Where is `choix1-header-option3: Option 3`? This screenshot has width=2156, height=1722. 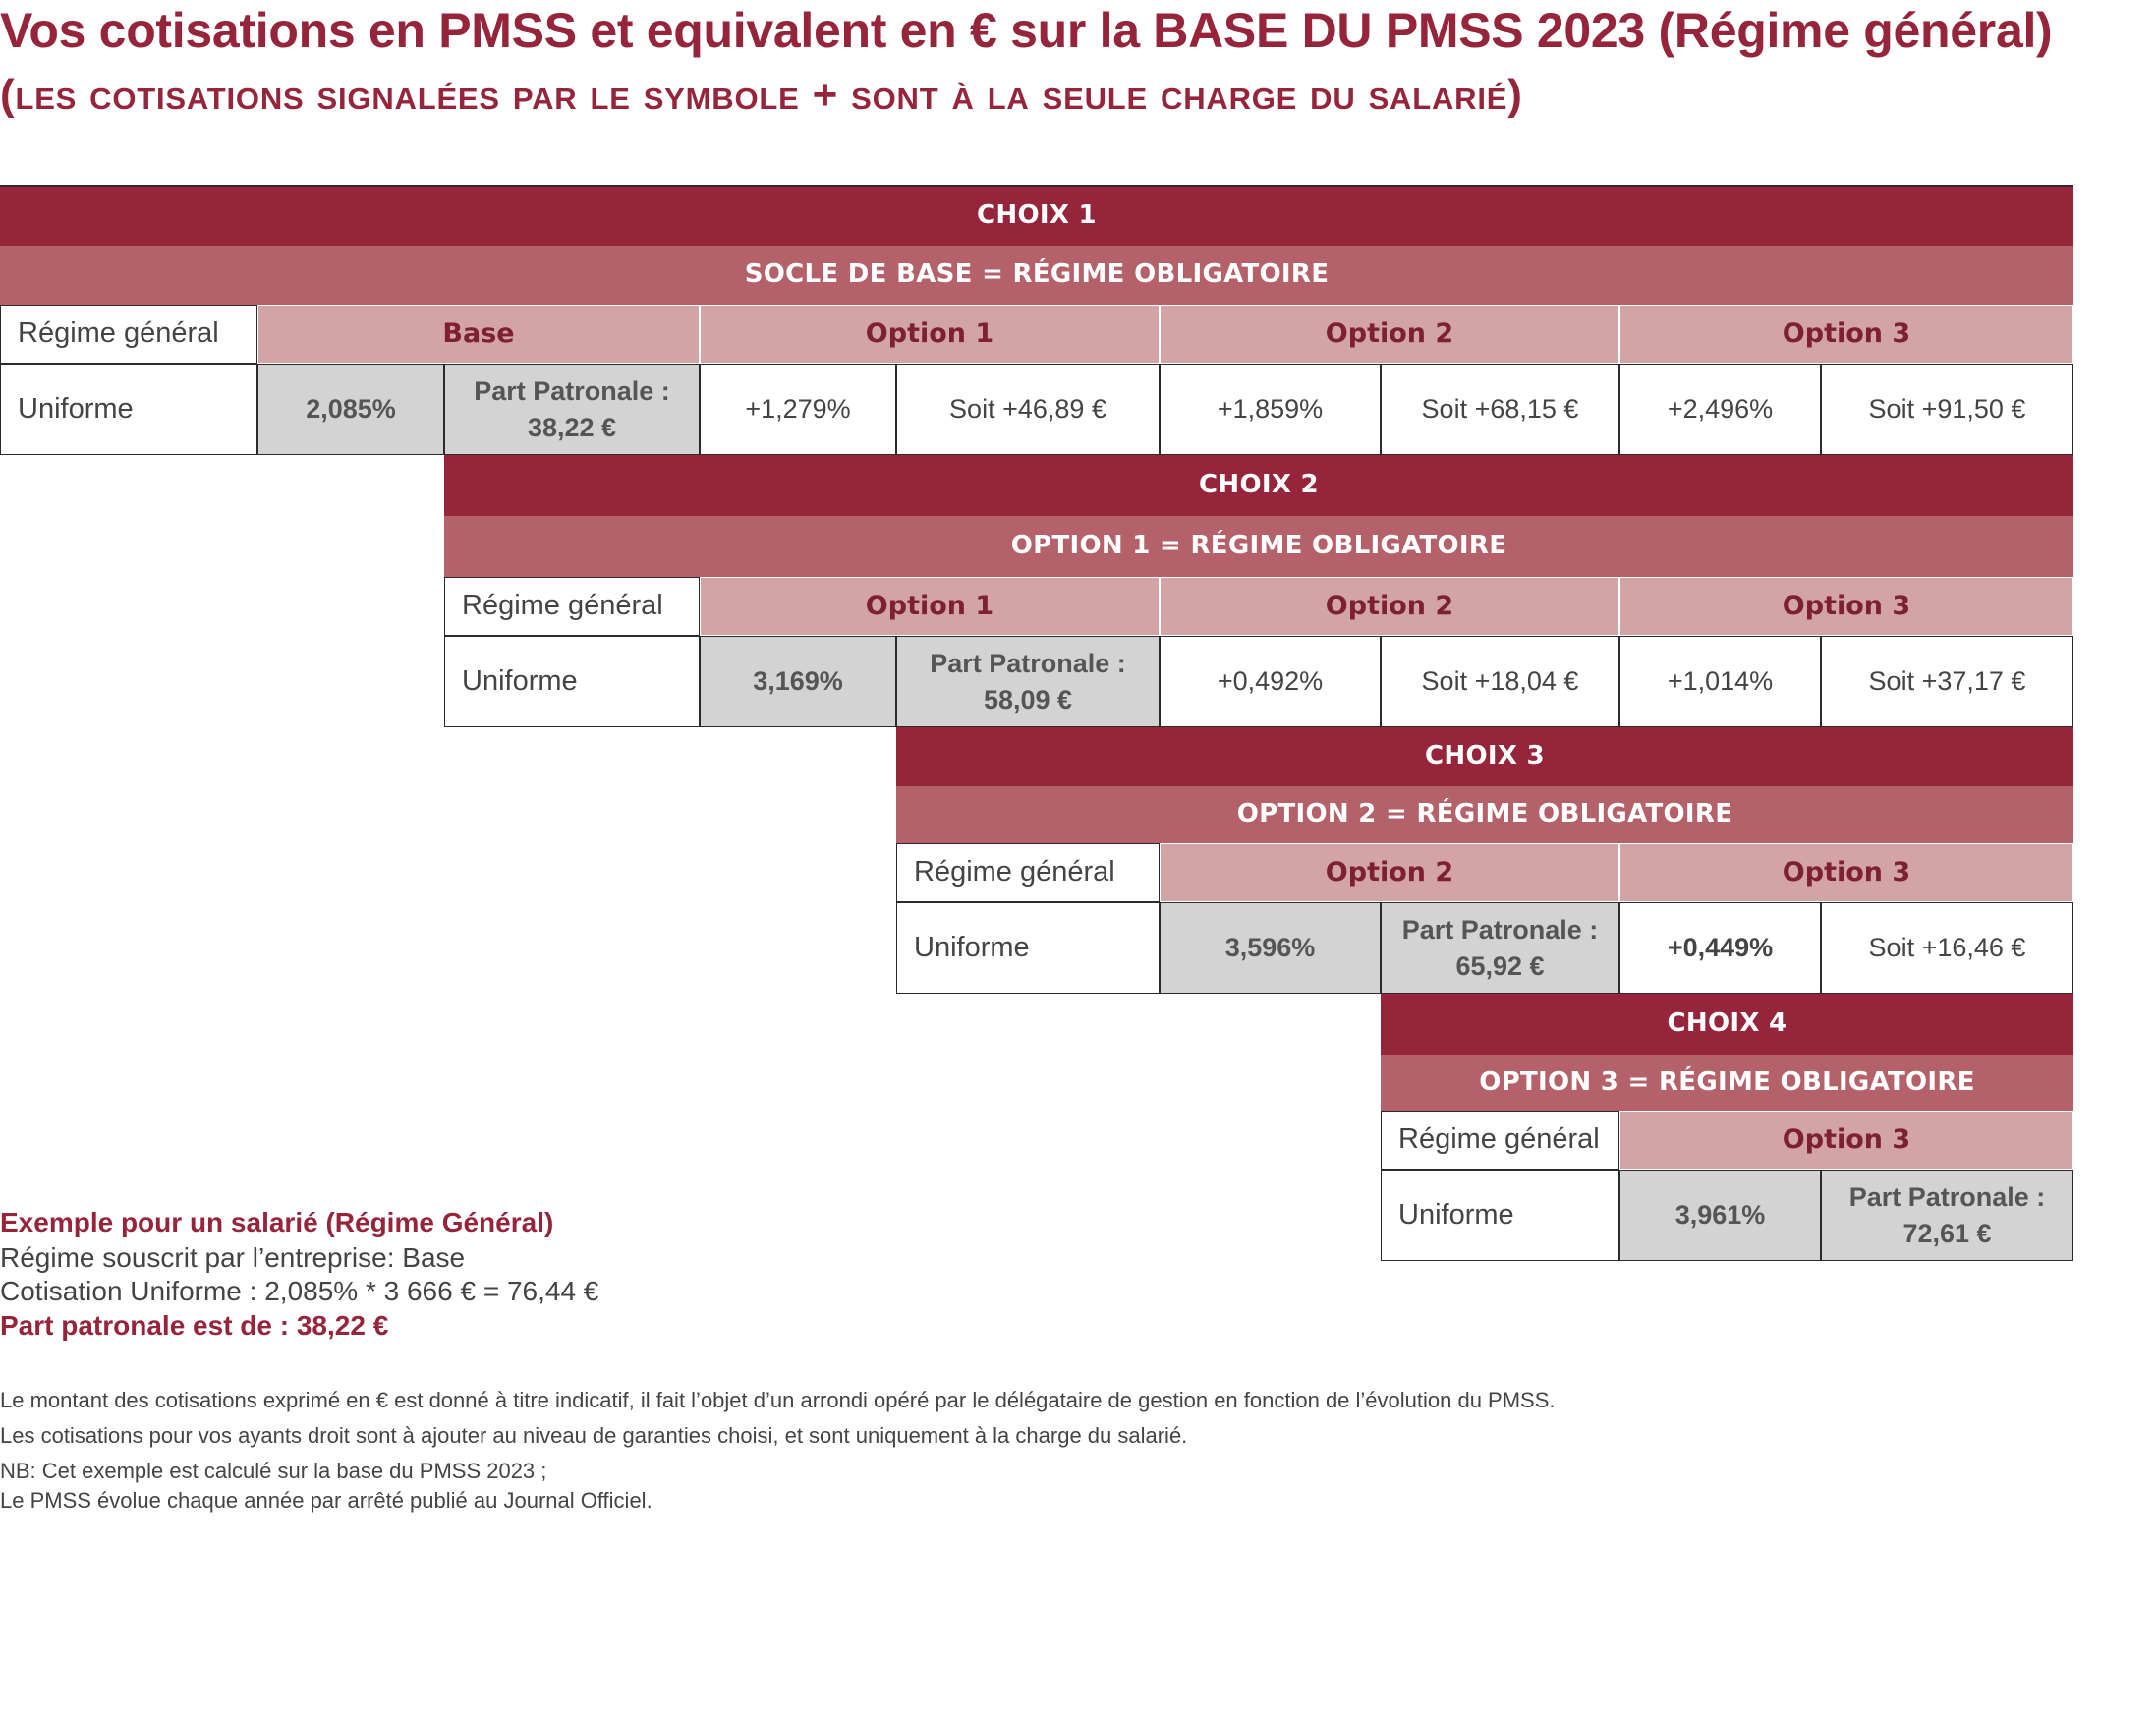 choix1-header-option3: Option 3 is located at coordinates (1846, 335).